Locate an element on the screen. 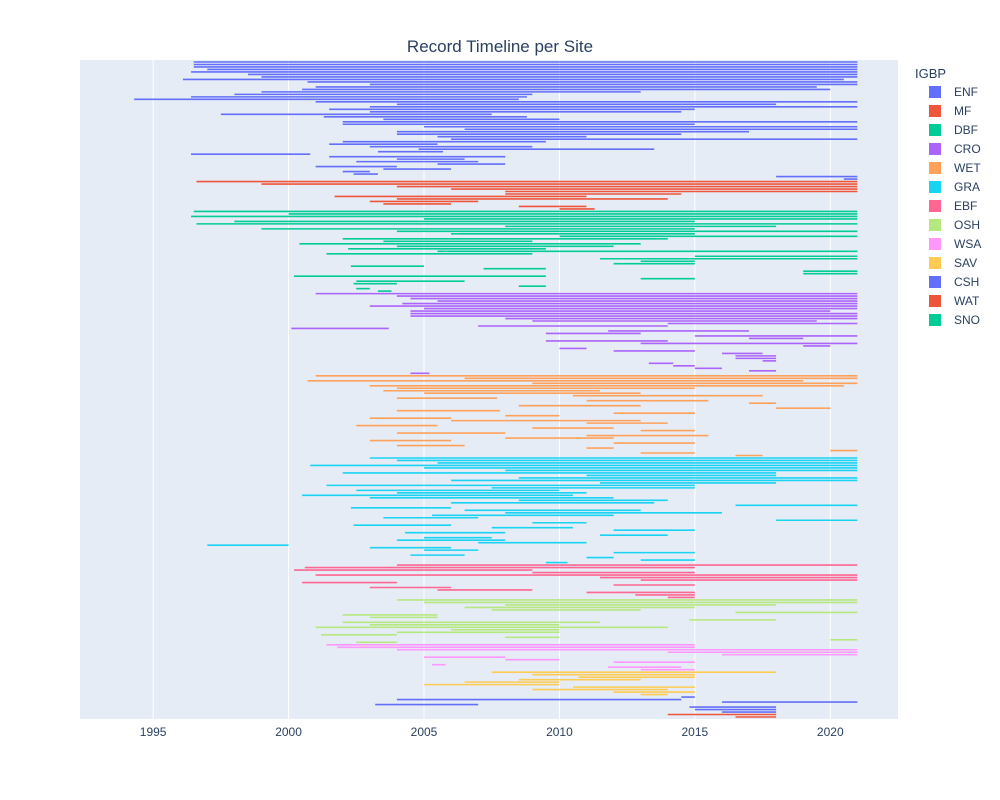 This screenshot has height=800, width=1000. legend-label: MF is located at coordinates (962, 111).